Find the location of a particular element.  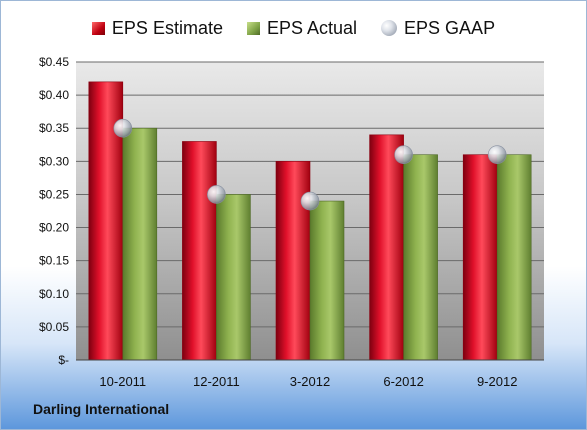

y-tick-label: $0.35 is located at coordinates (54, 128).